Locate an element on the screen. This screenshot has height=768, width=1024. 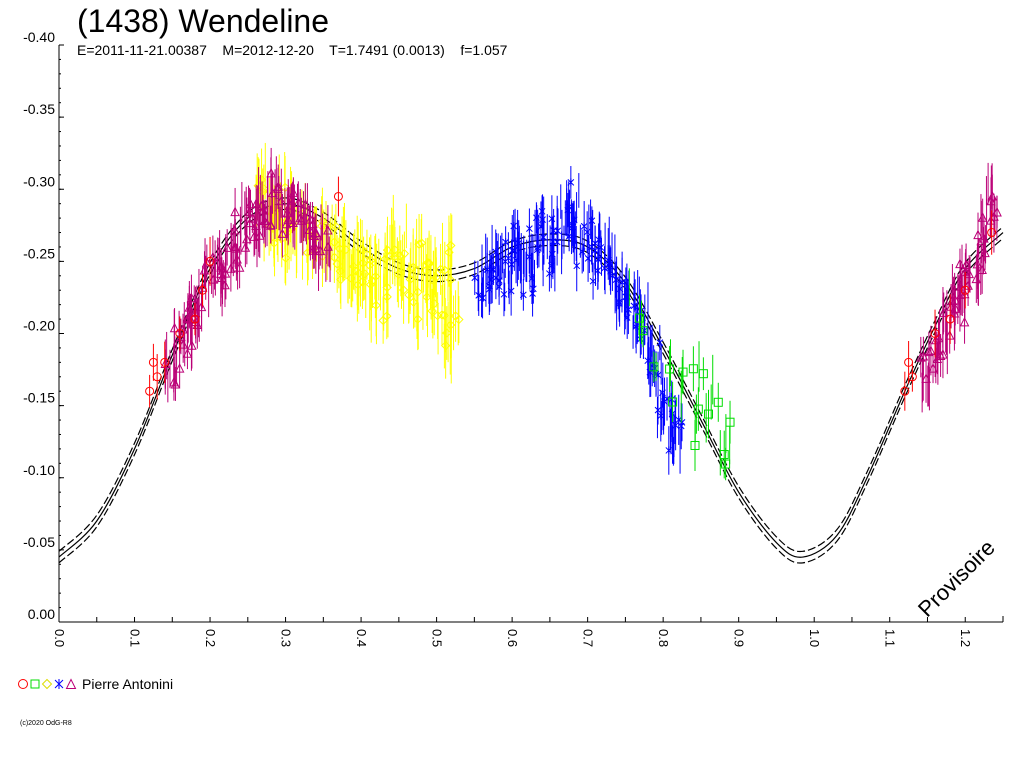
legend: Pierre Antonini is located at coordinates (95, 684).